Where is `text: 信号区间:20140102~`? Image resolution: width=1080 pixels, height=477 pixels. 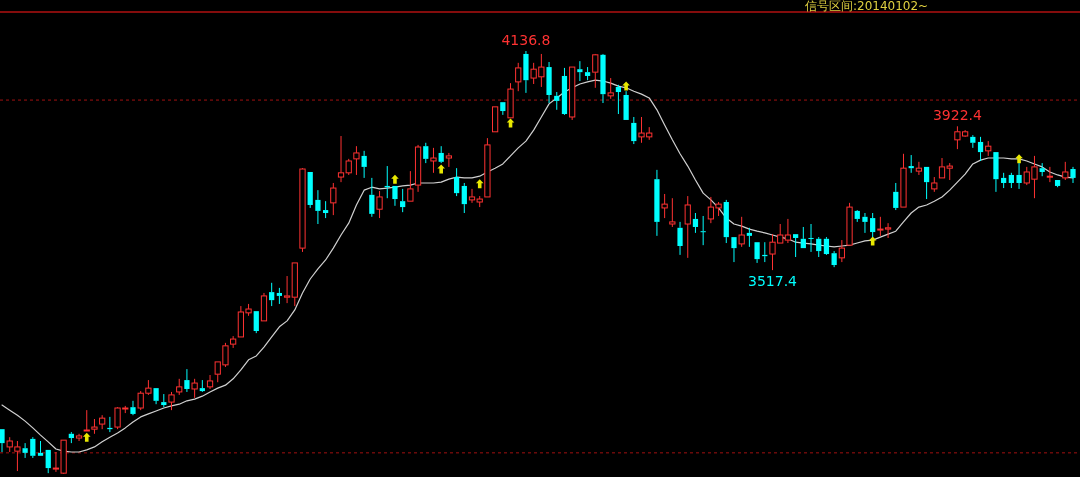
text: 信号区间:20140102~ is located at coordinates (867, 6).